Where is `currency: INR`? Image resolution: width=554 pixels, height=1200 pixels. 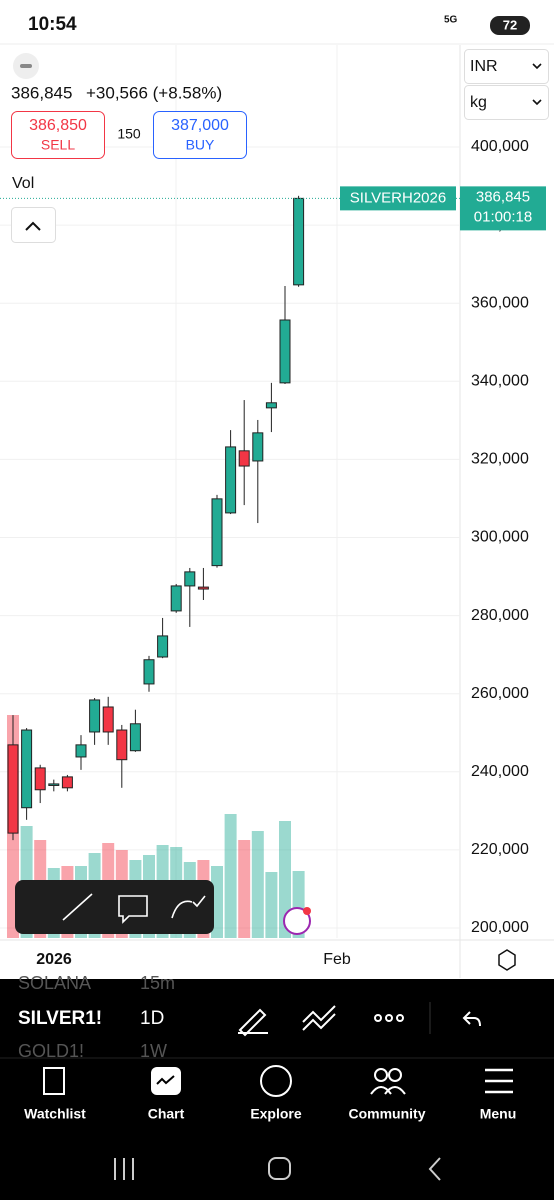 currency: INR is located at coordinates (484, 66).